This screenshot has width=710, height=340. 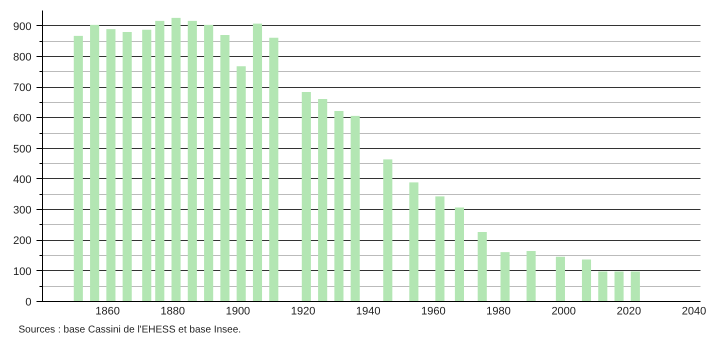 I want to click on y-tick-label: 500, so click(x=22, y=149).